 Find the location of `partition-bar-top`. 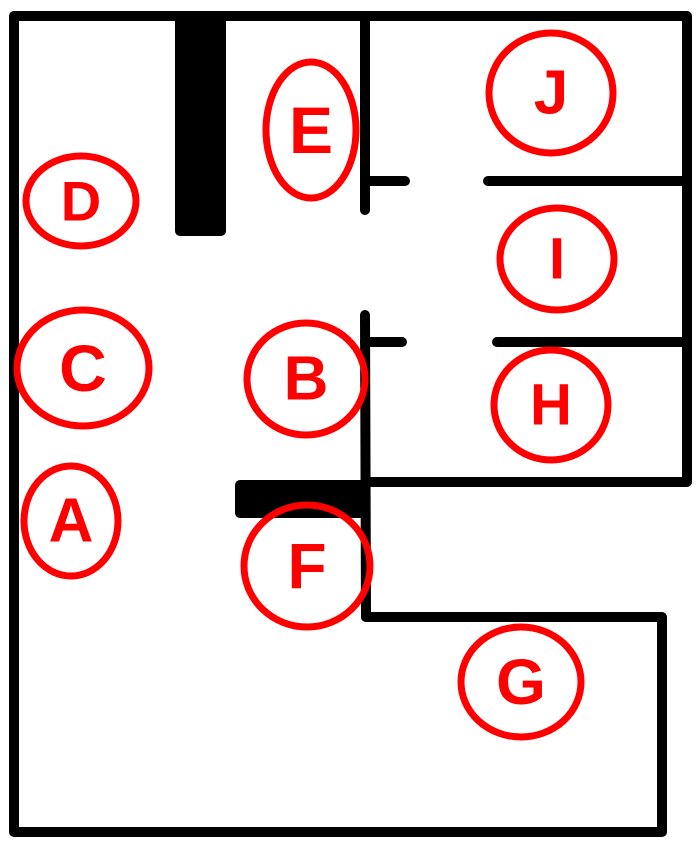

partition-bar-top is located at coordinates (200, 126).